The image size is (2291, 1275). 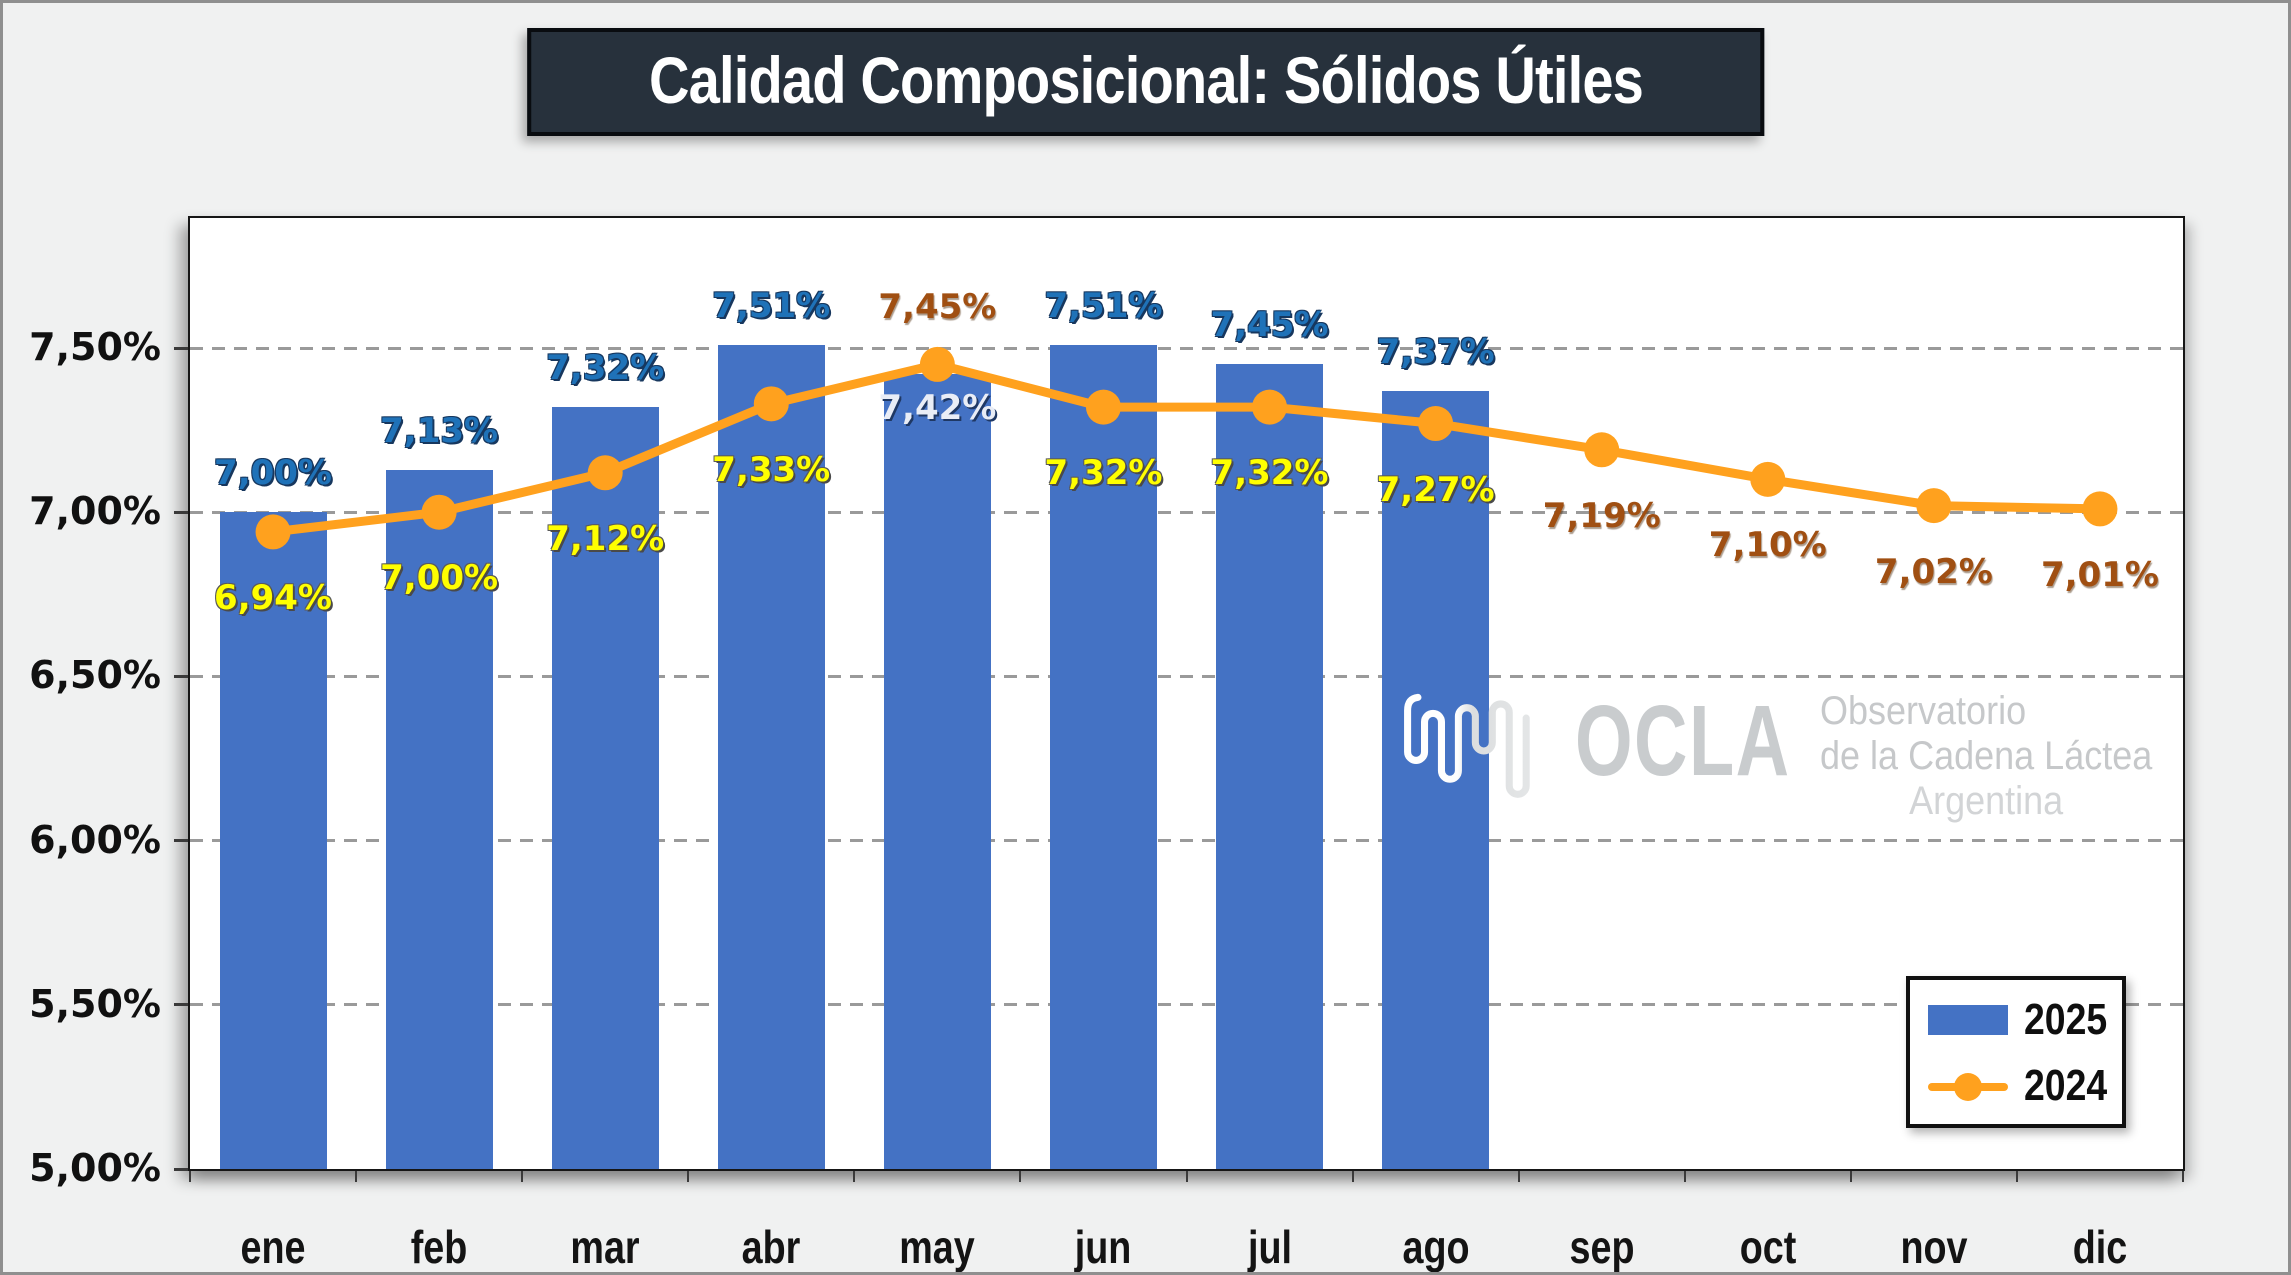 What do you see at coordinates (95, 1168) in the screenshot?
I see `y-tick-label: 5,00%` at bounding box center [95, 1168].